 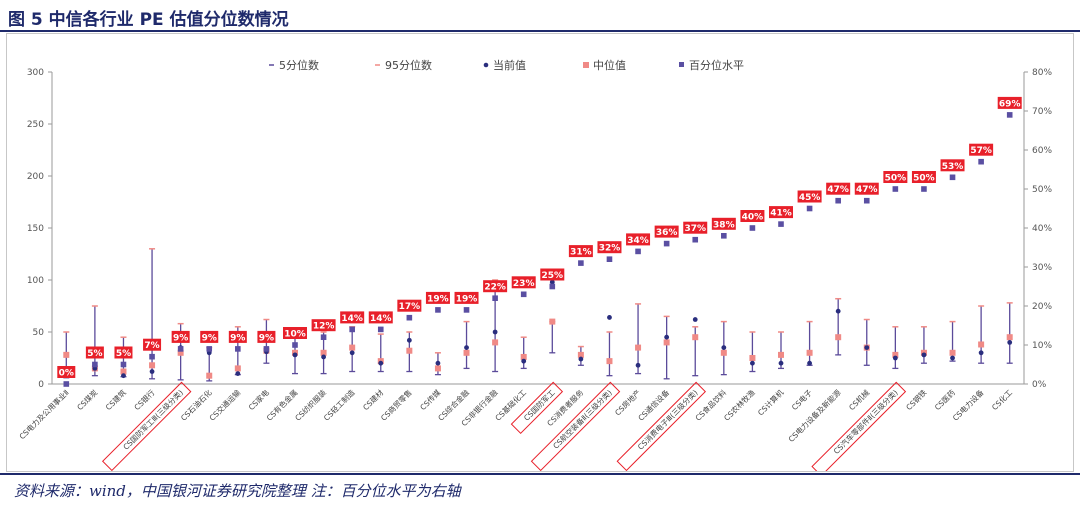 I want to click on pct-label: 36%, so click(x=667, y=233).